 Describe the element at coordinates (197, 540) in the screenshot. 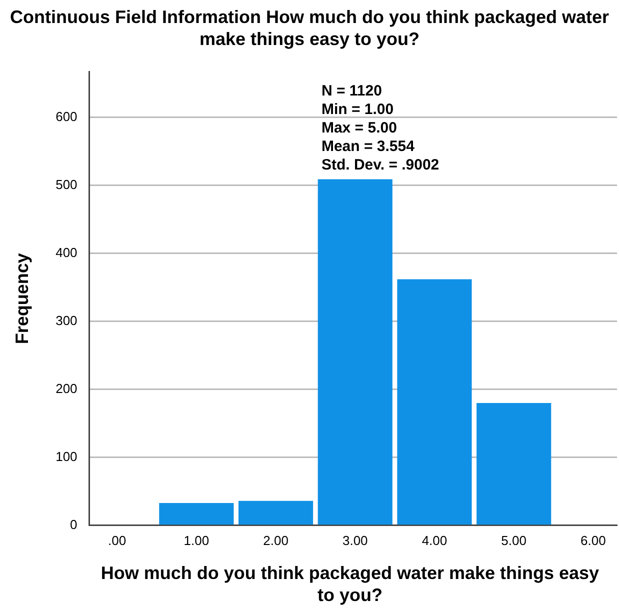

I see `x-tick-label: 1.00` at that location.